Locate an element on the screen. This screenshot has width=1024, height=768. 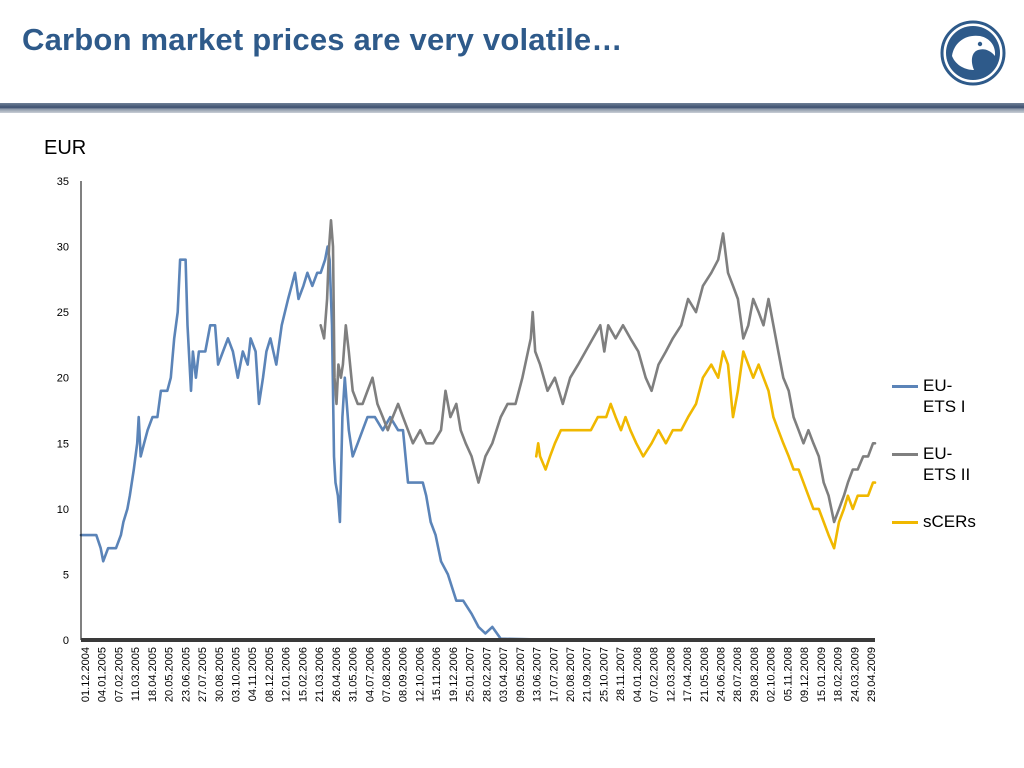
x-tick-label: 12.03.2008 is located at coordinates (671, 674).